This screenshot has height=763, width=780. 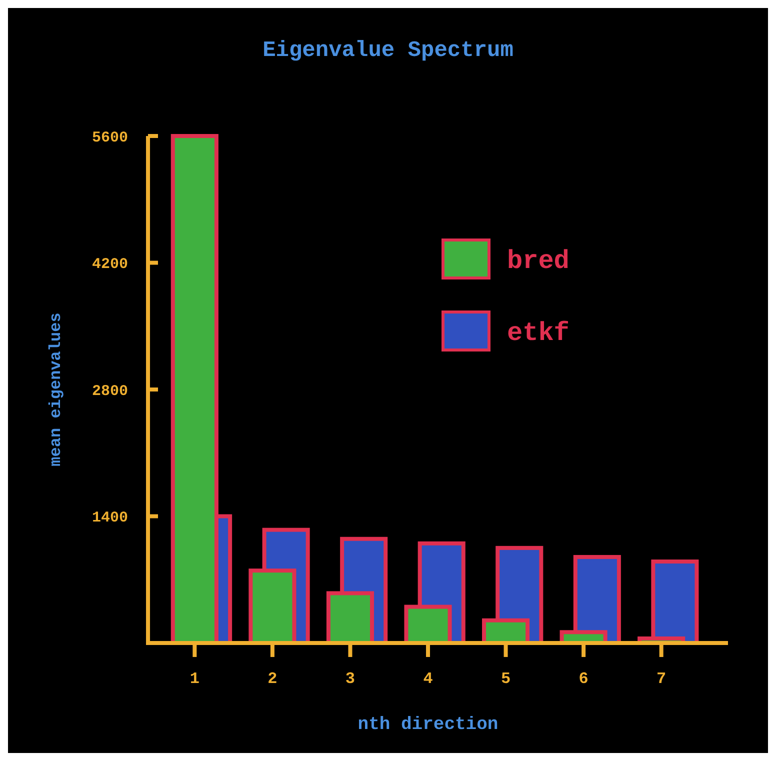 What do you see at coordinates (428, 679) in the screenshot?
I see `x-tick-label: 4` at bounding box center [428, 679].